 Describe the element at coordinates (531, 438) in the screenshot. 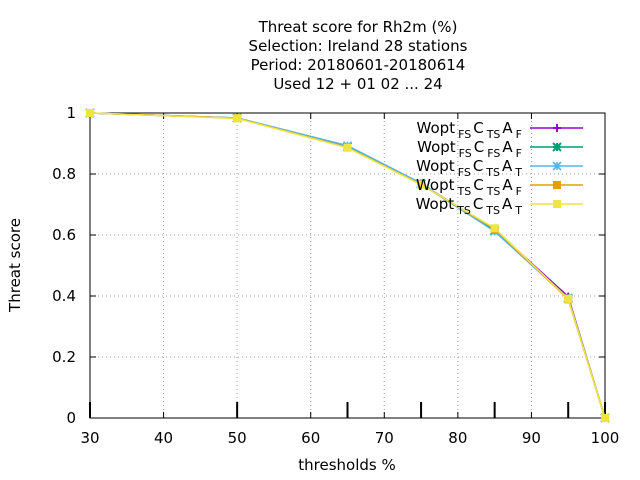

I see `x-tick-label: 90` at that location.